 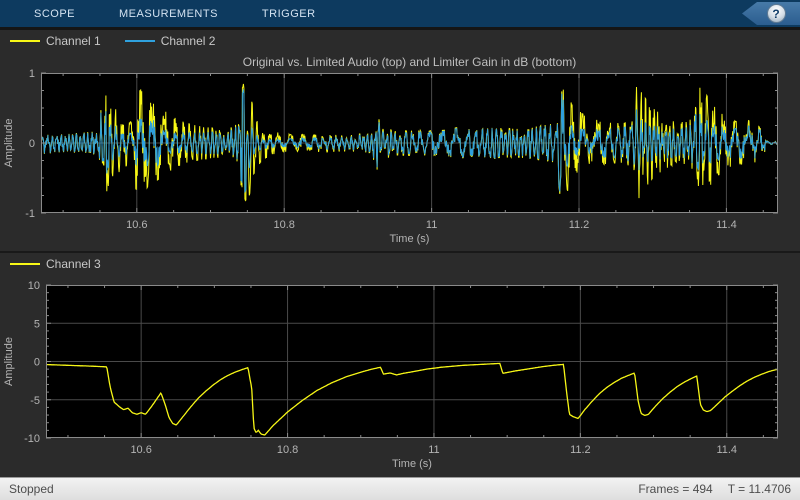 What do you see at coordinates (31, 489) in the screenshot?
I see `status-text: Stopped` at bounding box center [31, 489].